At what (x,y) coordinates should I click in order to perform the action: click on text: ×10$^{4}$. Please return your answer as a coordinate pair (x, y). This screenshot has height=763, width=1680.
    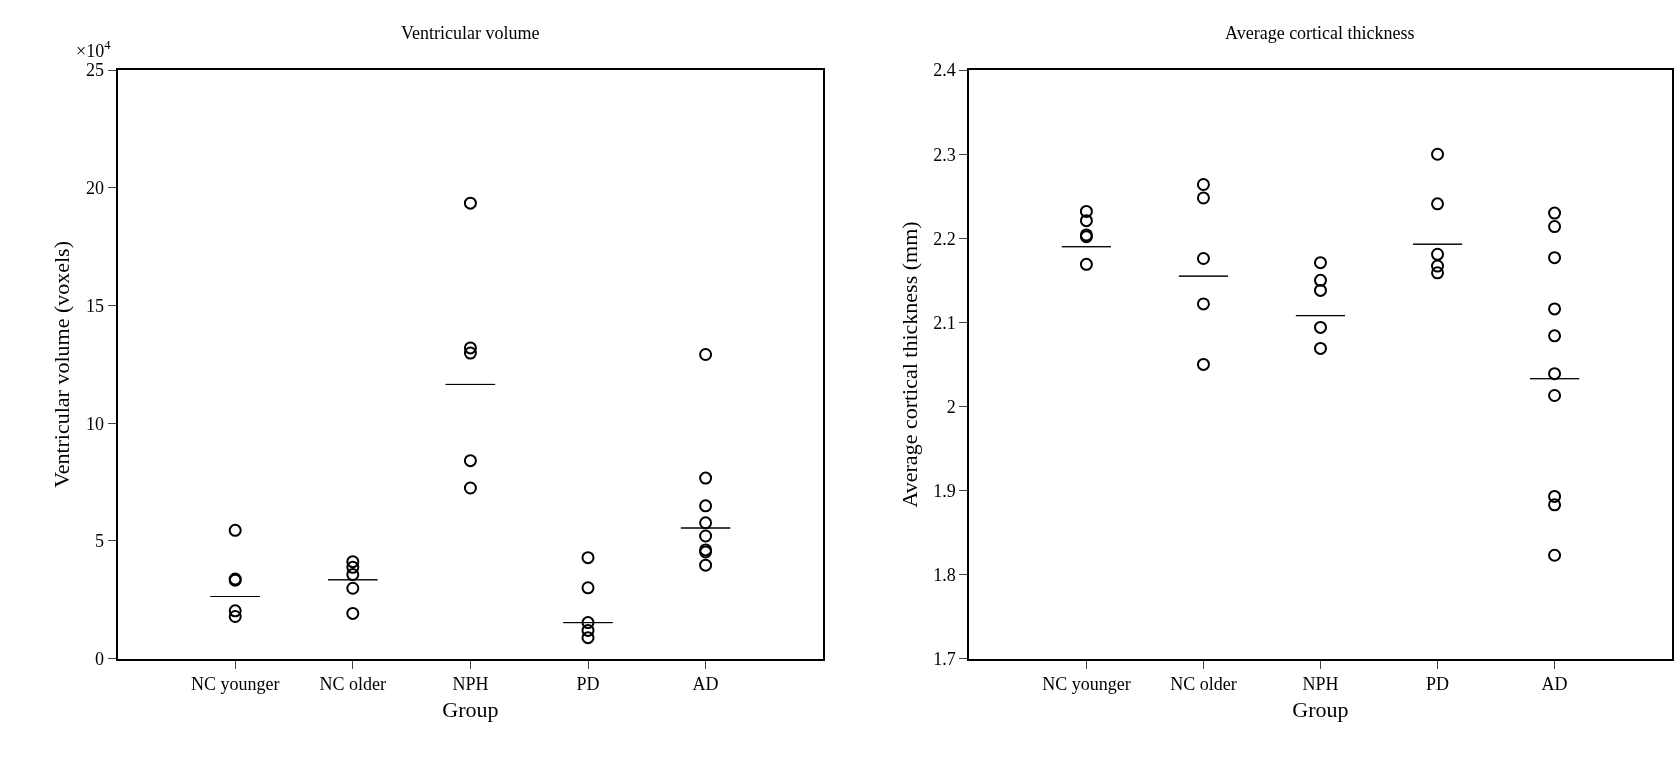
    Looking at the image, I should click on (94, 49).